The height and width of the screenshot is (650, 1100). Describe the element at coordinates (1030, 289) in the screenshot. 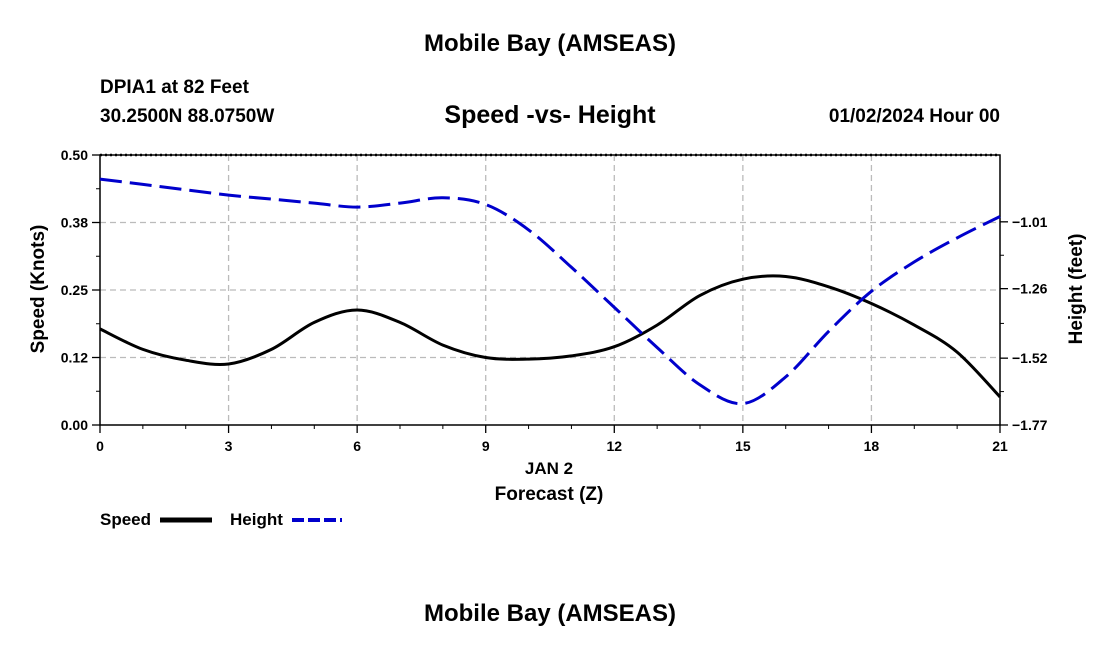

I see `y2-tick-label: −1.26` at that location.